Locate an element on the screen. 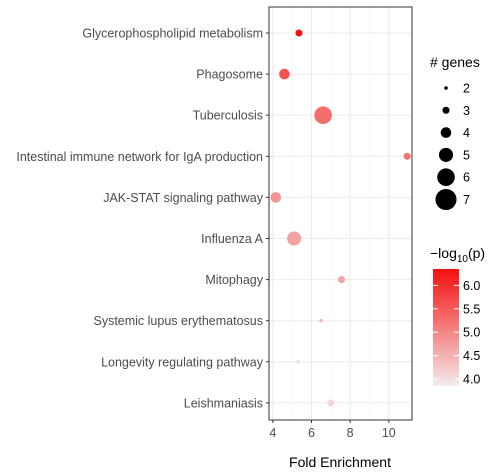  colorbar-tick-label: 4.5 is located at coordinates (471, 356).